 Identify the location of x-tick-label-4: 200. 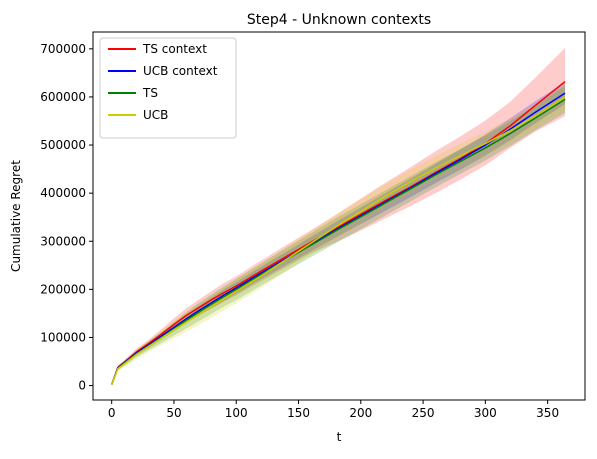
(360, 413).